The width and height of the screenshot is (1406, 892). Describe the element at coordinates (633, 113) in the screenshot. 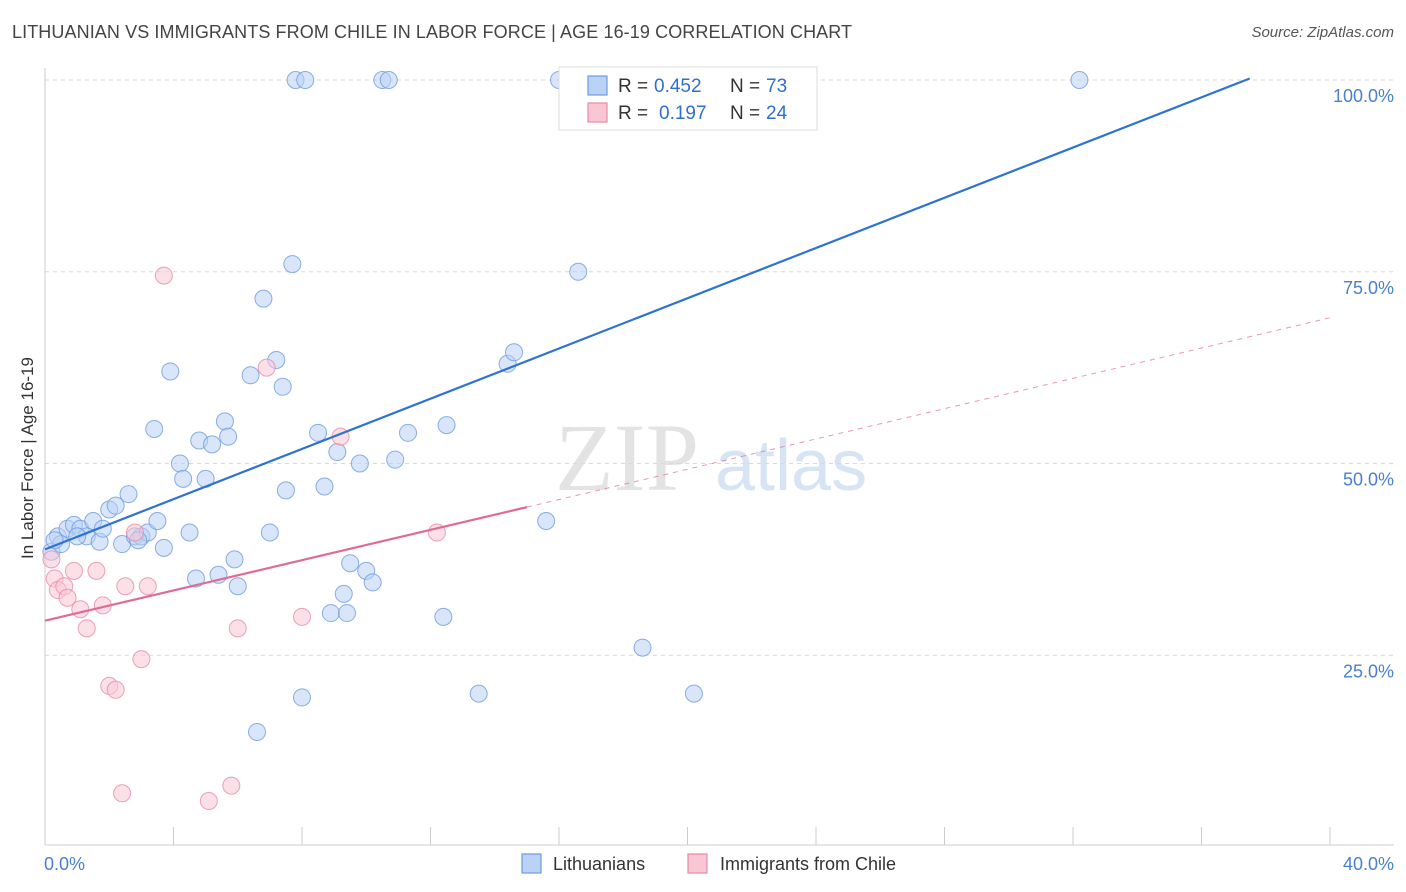

I see `legend-r-label-1: R =` at that location.